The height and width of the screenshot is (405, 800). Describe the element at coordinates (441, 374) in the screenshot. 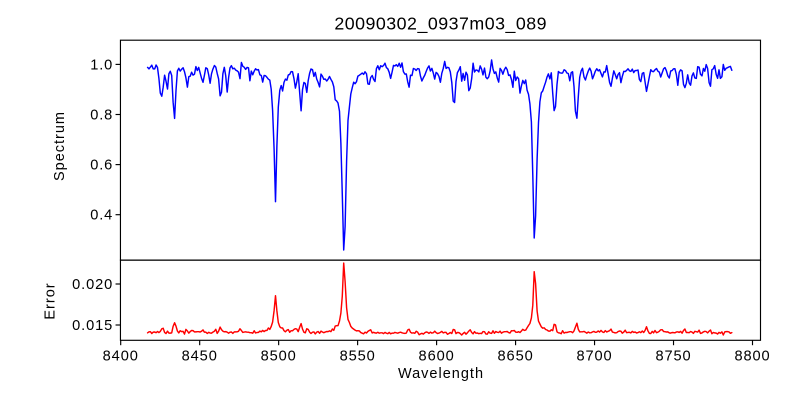

I see `svg-text: Wavelength` at that location.